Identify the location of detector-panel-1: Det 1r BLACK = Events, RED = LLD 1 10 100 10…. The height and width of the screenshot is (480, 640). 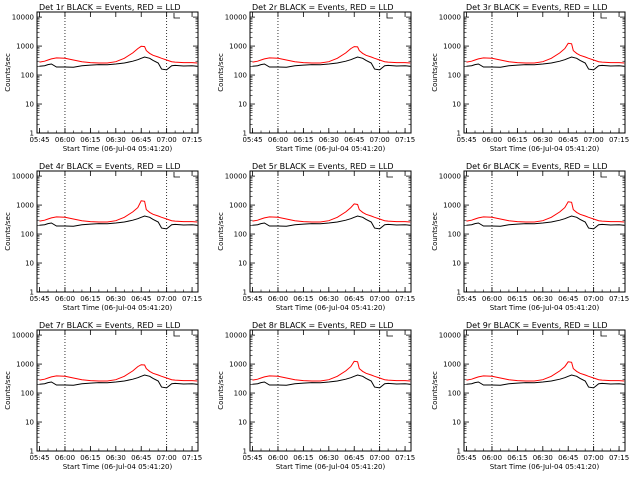
(103, 78).